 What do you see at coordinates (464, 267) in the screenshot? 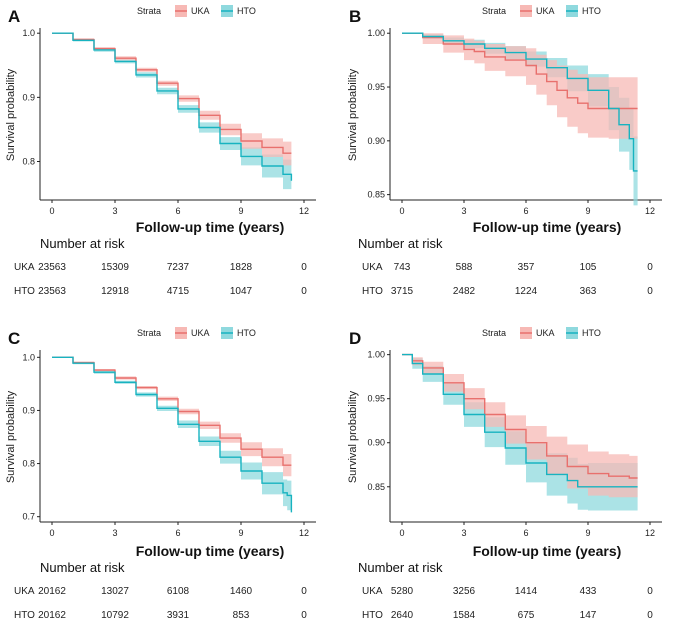
I see `risk-cell-uka: 588` at bounding box center [464, 267].